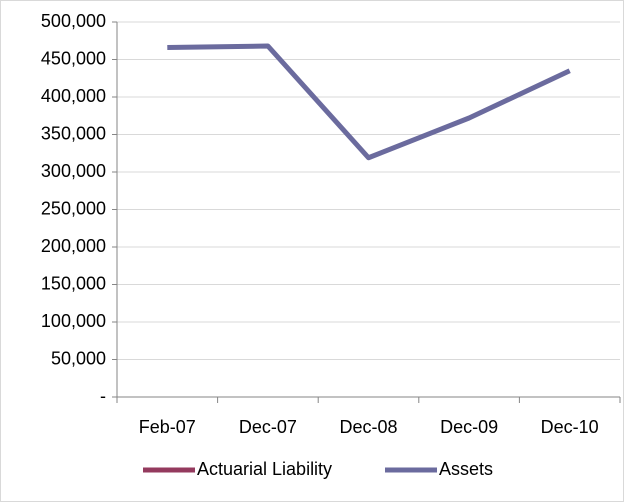  What do you see at coordinates (469, 427) in the screenshot?
I see `x-tick-label: Dec-09` at bounding box center [469, 427].